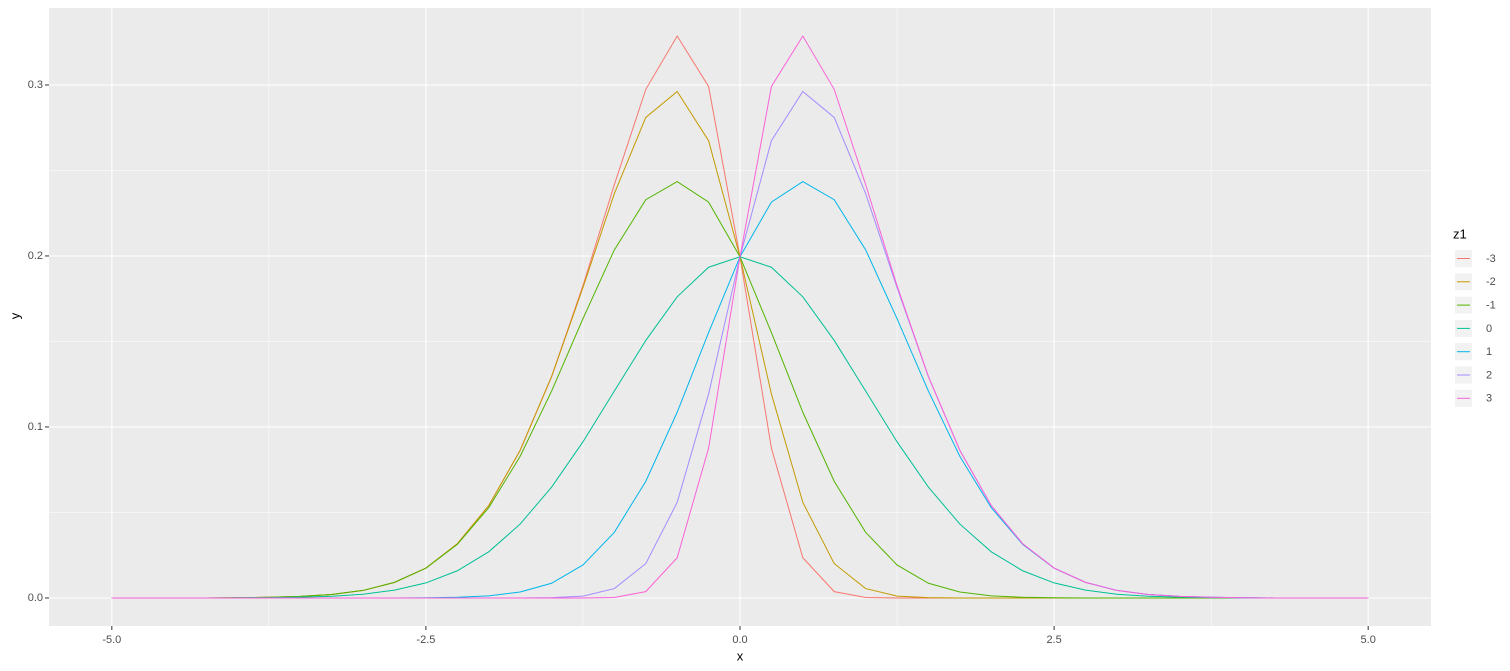  What do you see at coordinates (35, 256) in the screenshot?
I see `y-tick-label: 0.2` at bounding box center [35, 256].